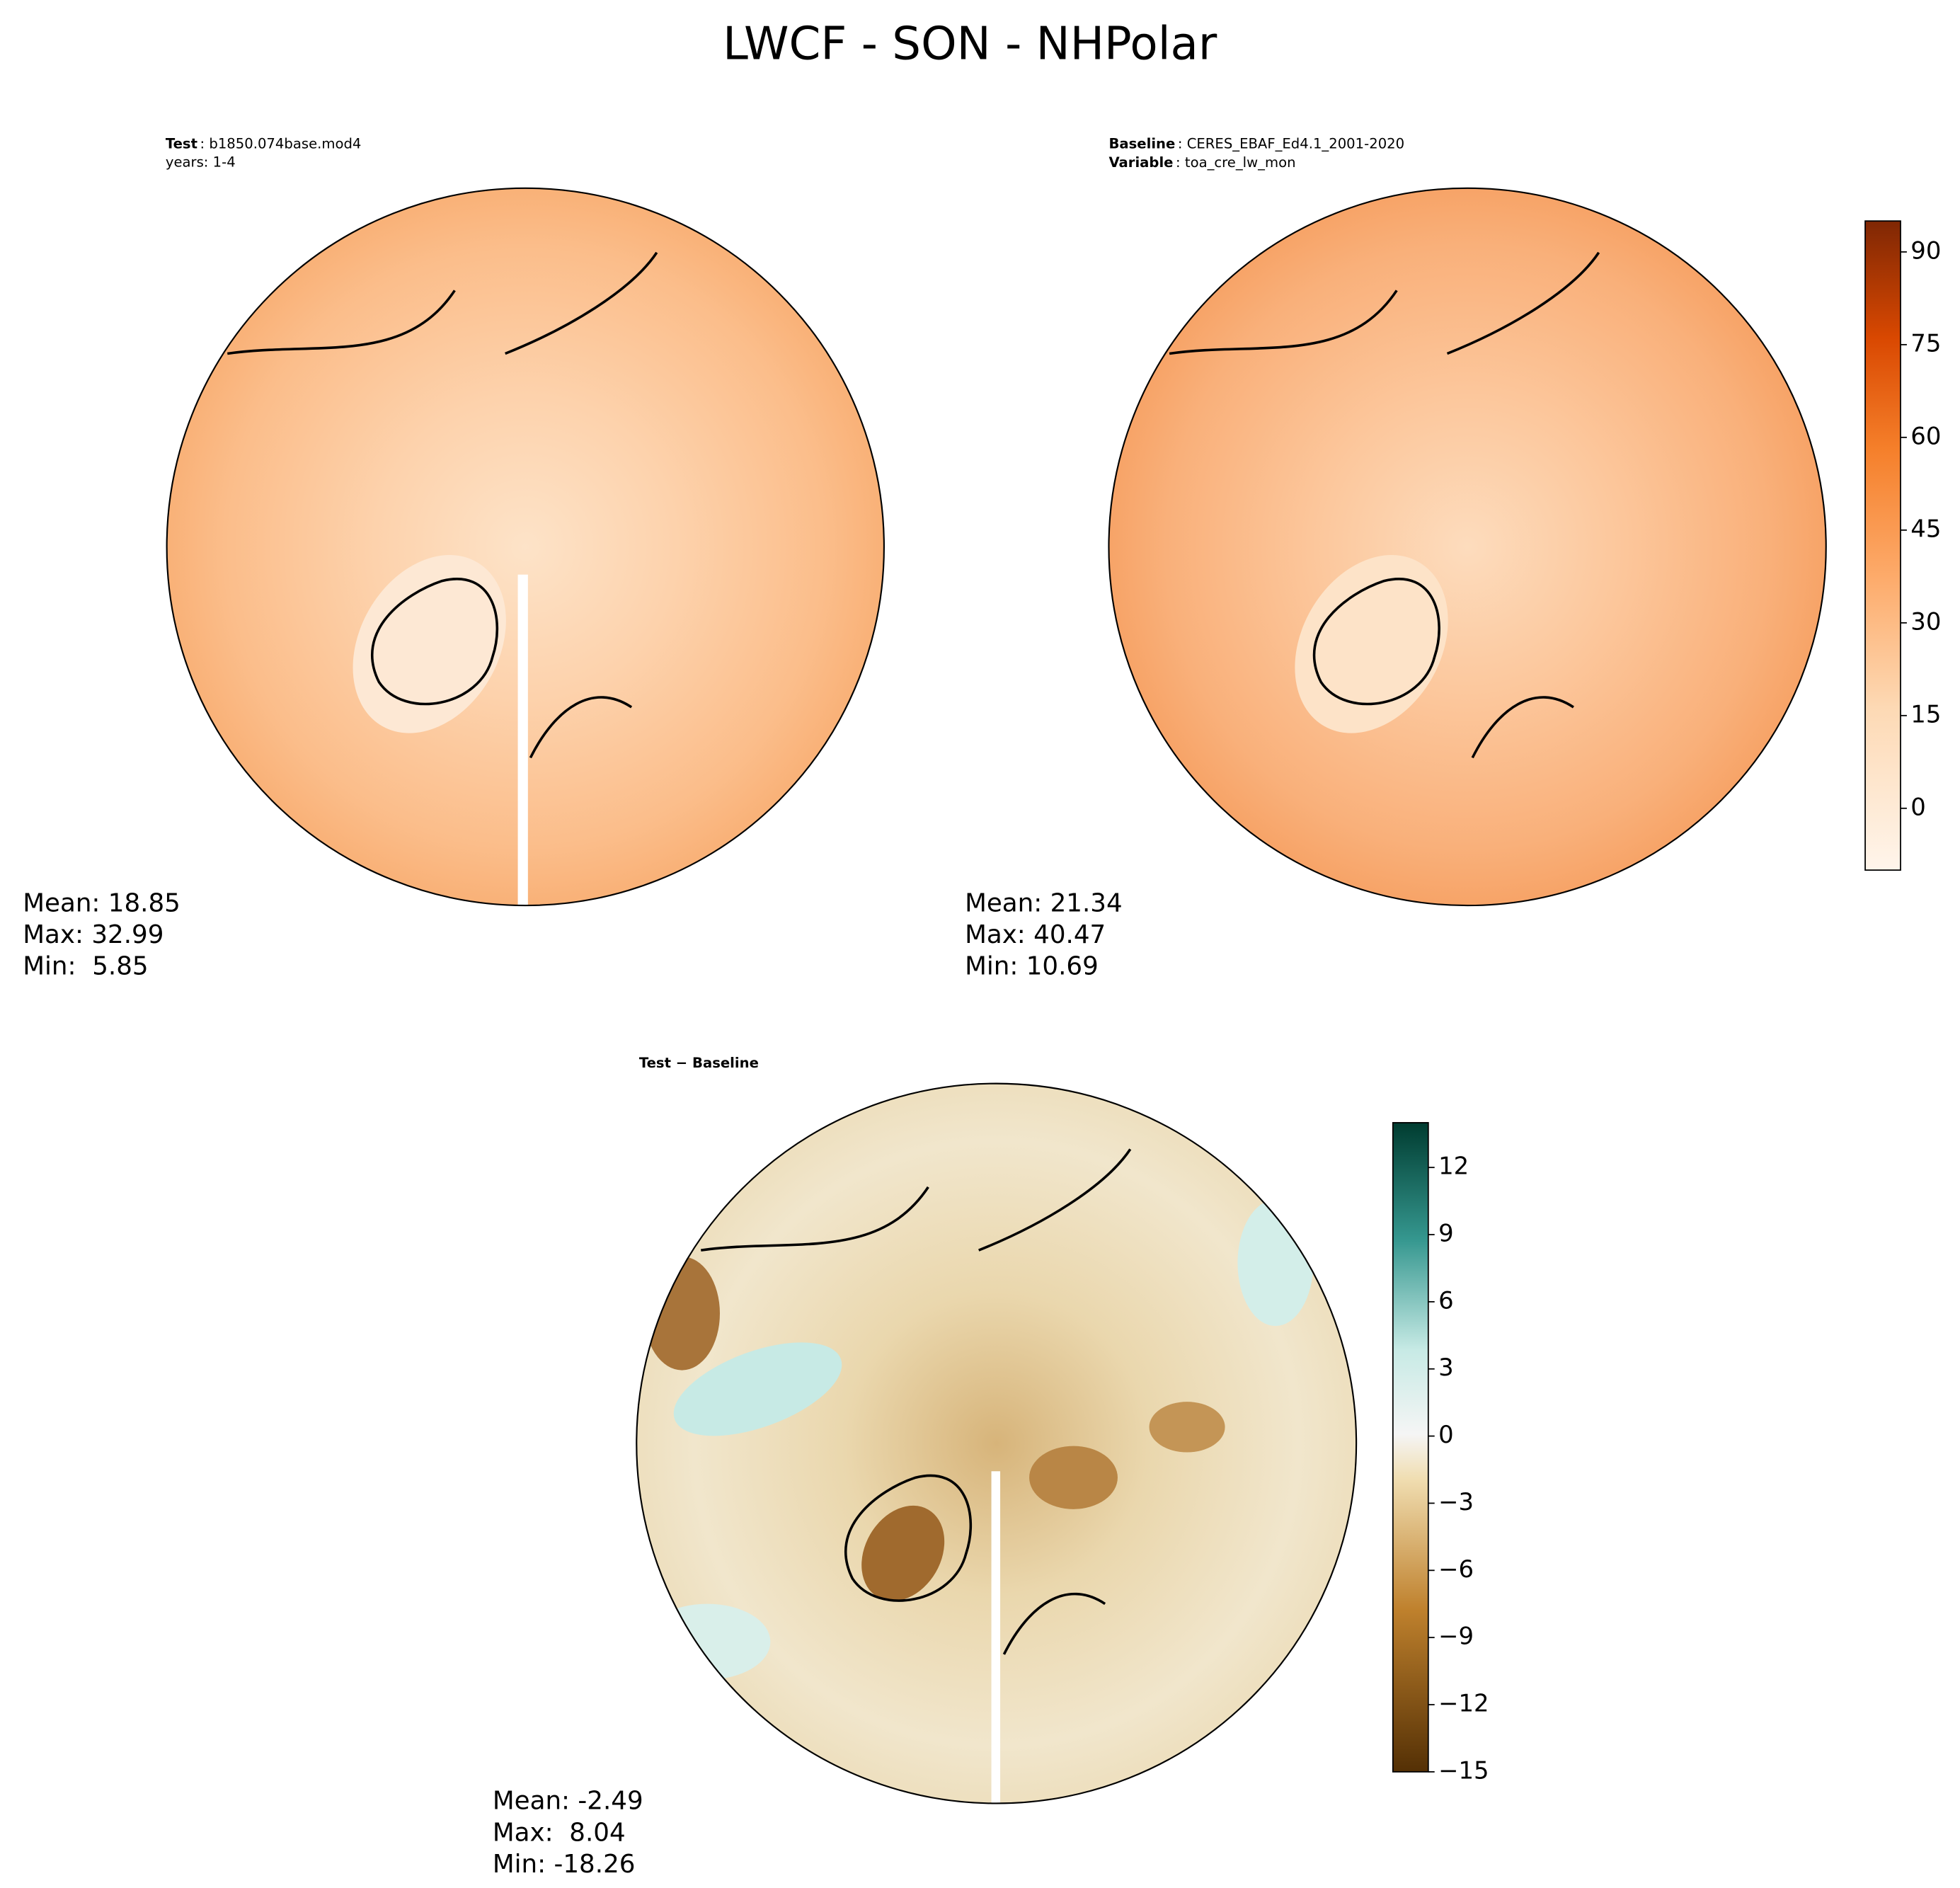 This screenshot has width=1960, height=1888. Describe the element at coordinates (1044, 903) in the screenshot. I see `panel-stat: Mean: 21.34` at that location.